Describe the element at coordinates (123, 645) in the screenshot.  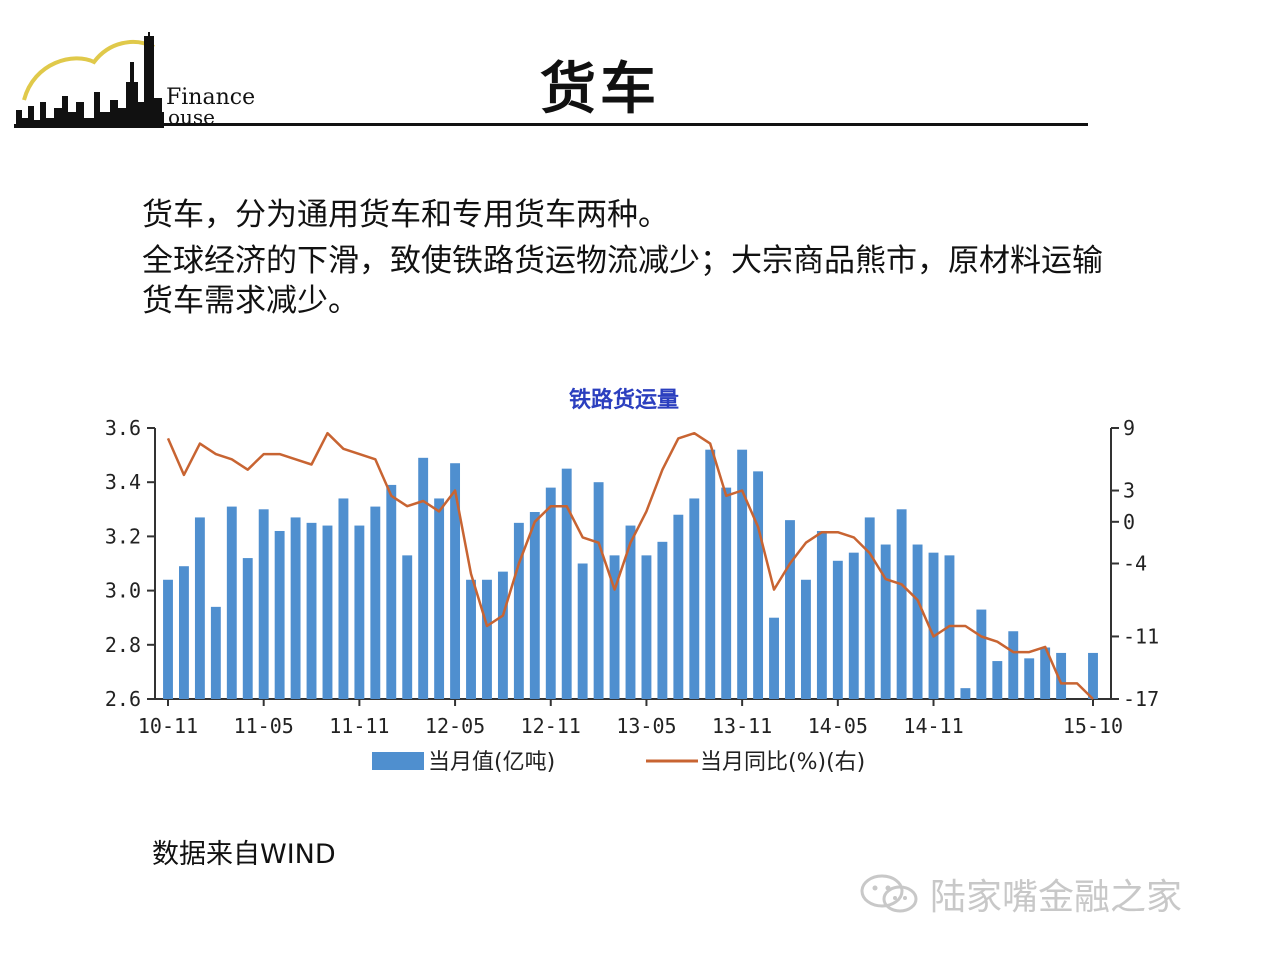
I see `left-tick-label: 2.8` at that location.